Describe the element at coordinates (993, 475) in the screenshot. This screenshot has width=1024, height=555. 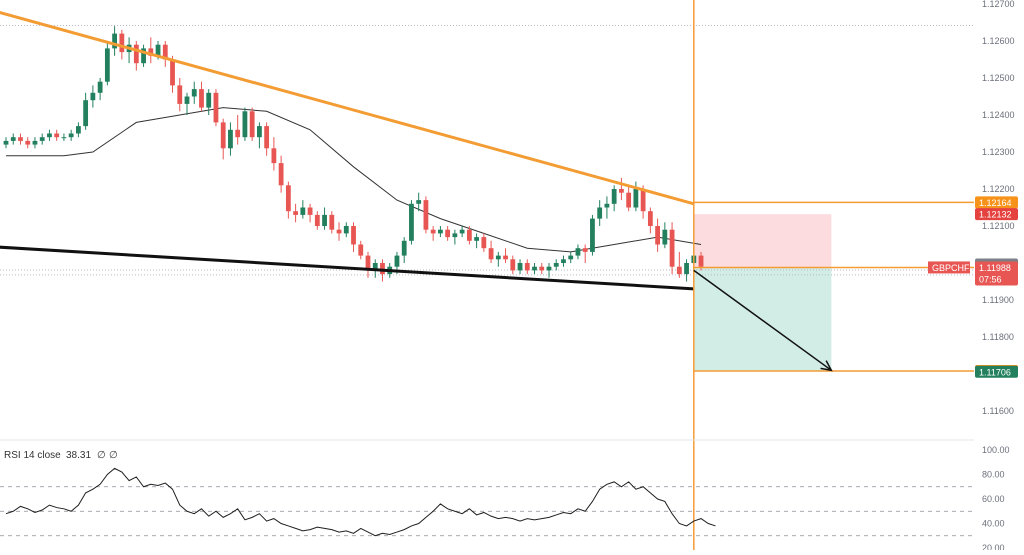
I see `rsi-tick-label: 80.00` at that location.